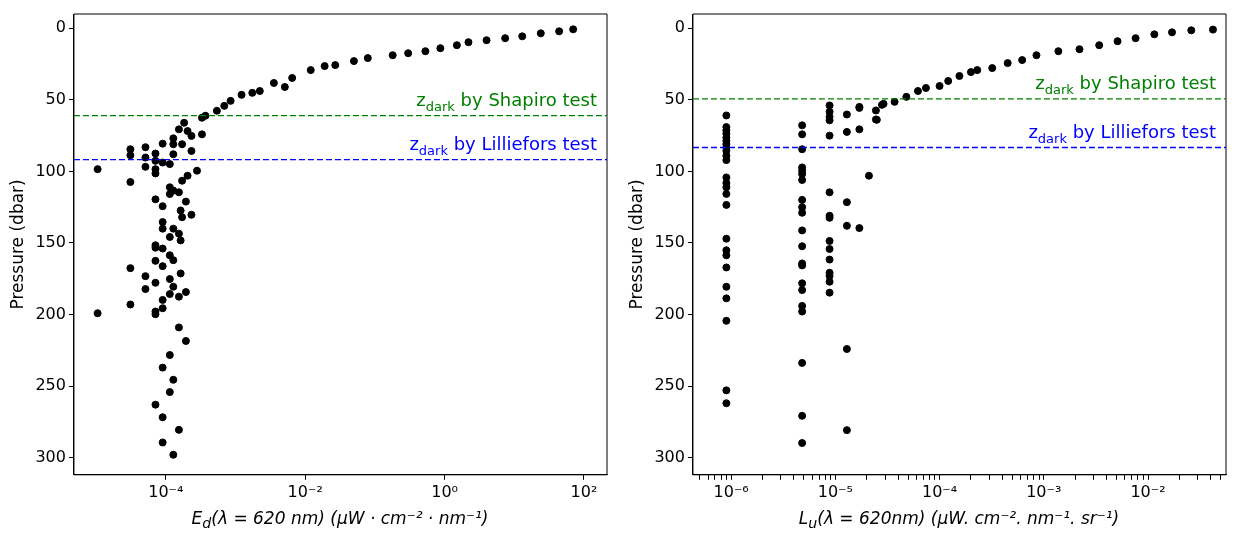  I want to click on x-axis-title: L$_{u}$(λ = 620nm) (μW. cm⁻². nm⁻¹. sr⁻¹), so click(959, 520).